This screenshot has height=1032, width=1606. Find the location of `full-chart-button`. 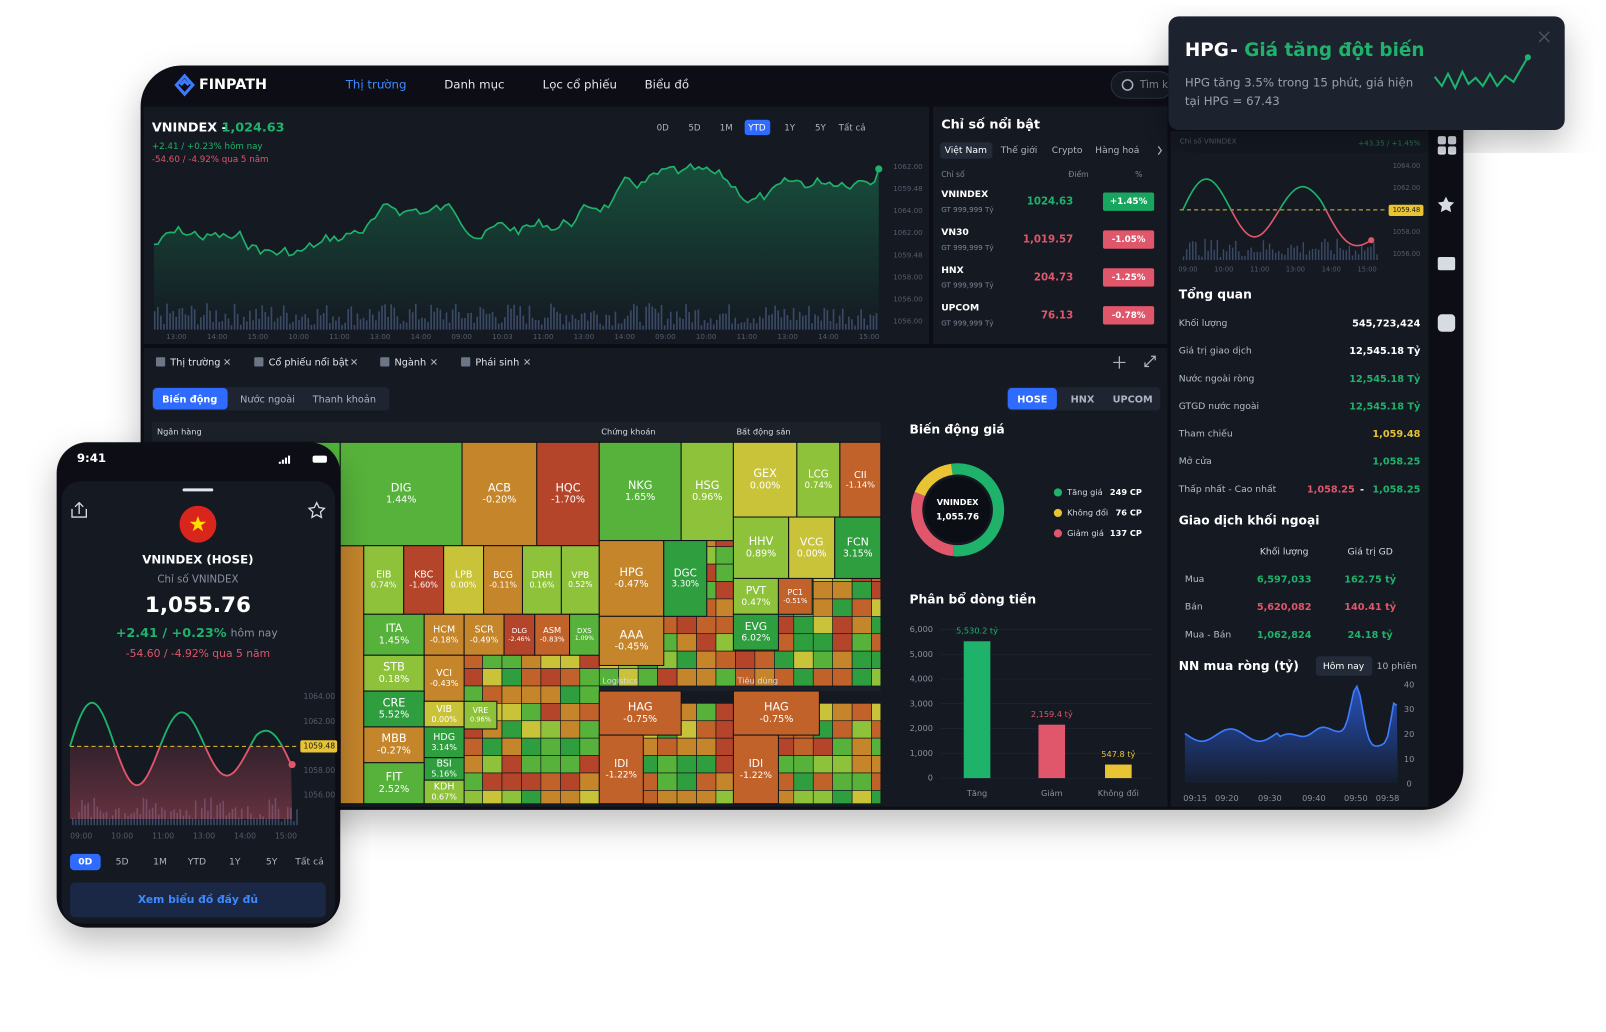

full-chart-button is located at coordinates (197, 900).